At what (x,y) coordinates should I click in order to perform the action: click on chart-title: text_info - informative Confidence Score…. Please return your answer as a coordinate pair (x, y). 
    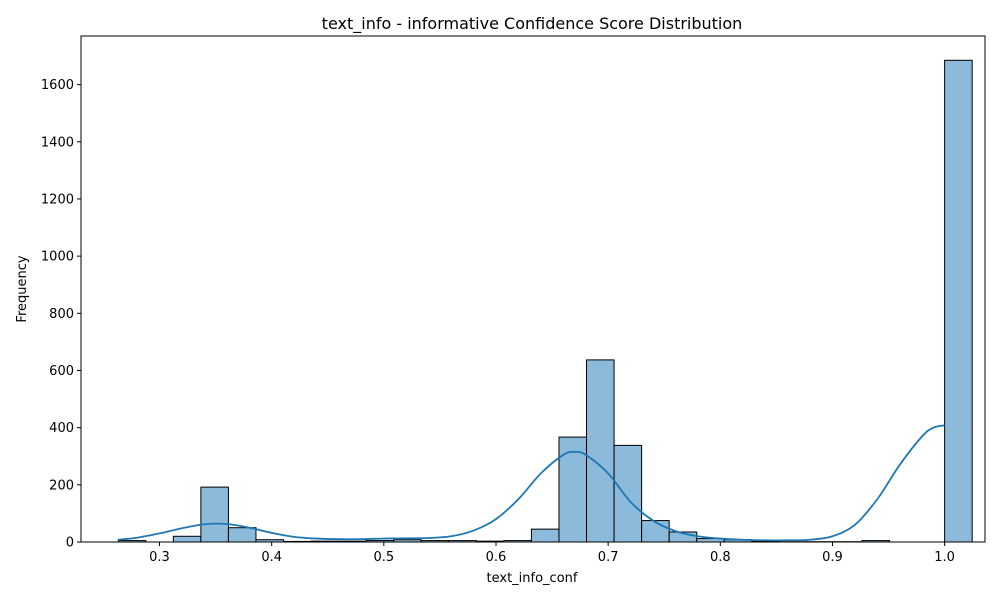
    Looking at the image, I should click on (532, 24).